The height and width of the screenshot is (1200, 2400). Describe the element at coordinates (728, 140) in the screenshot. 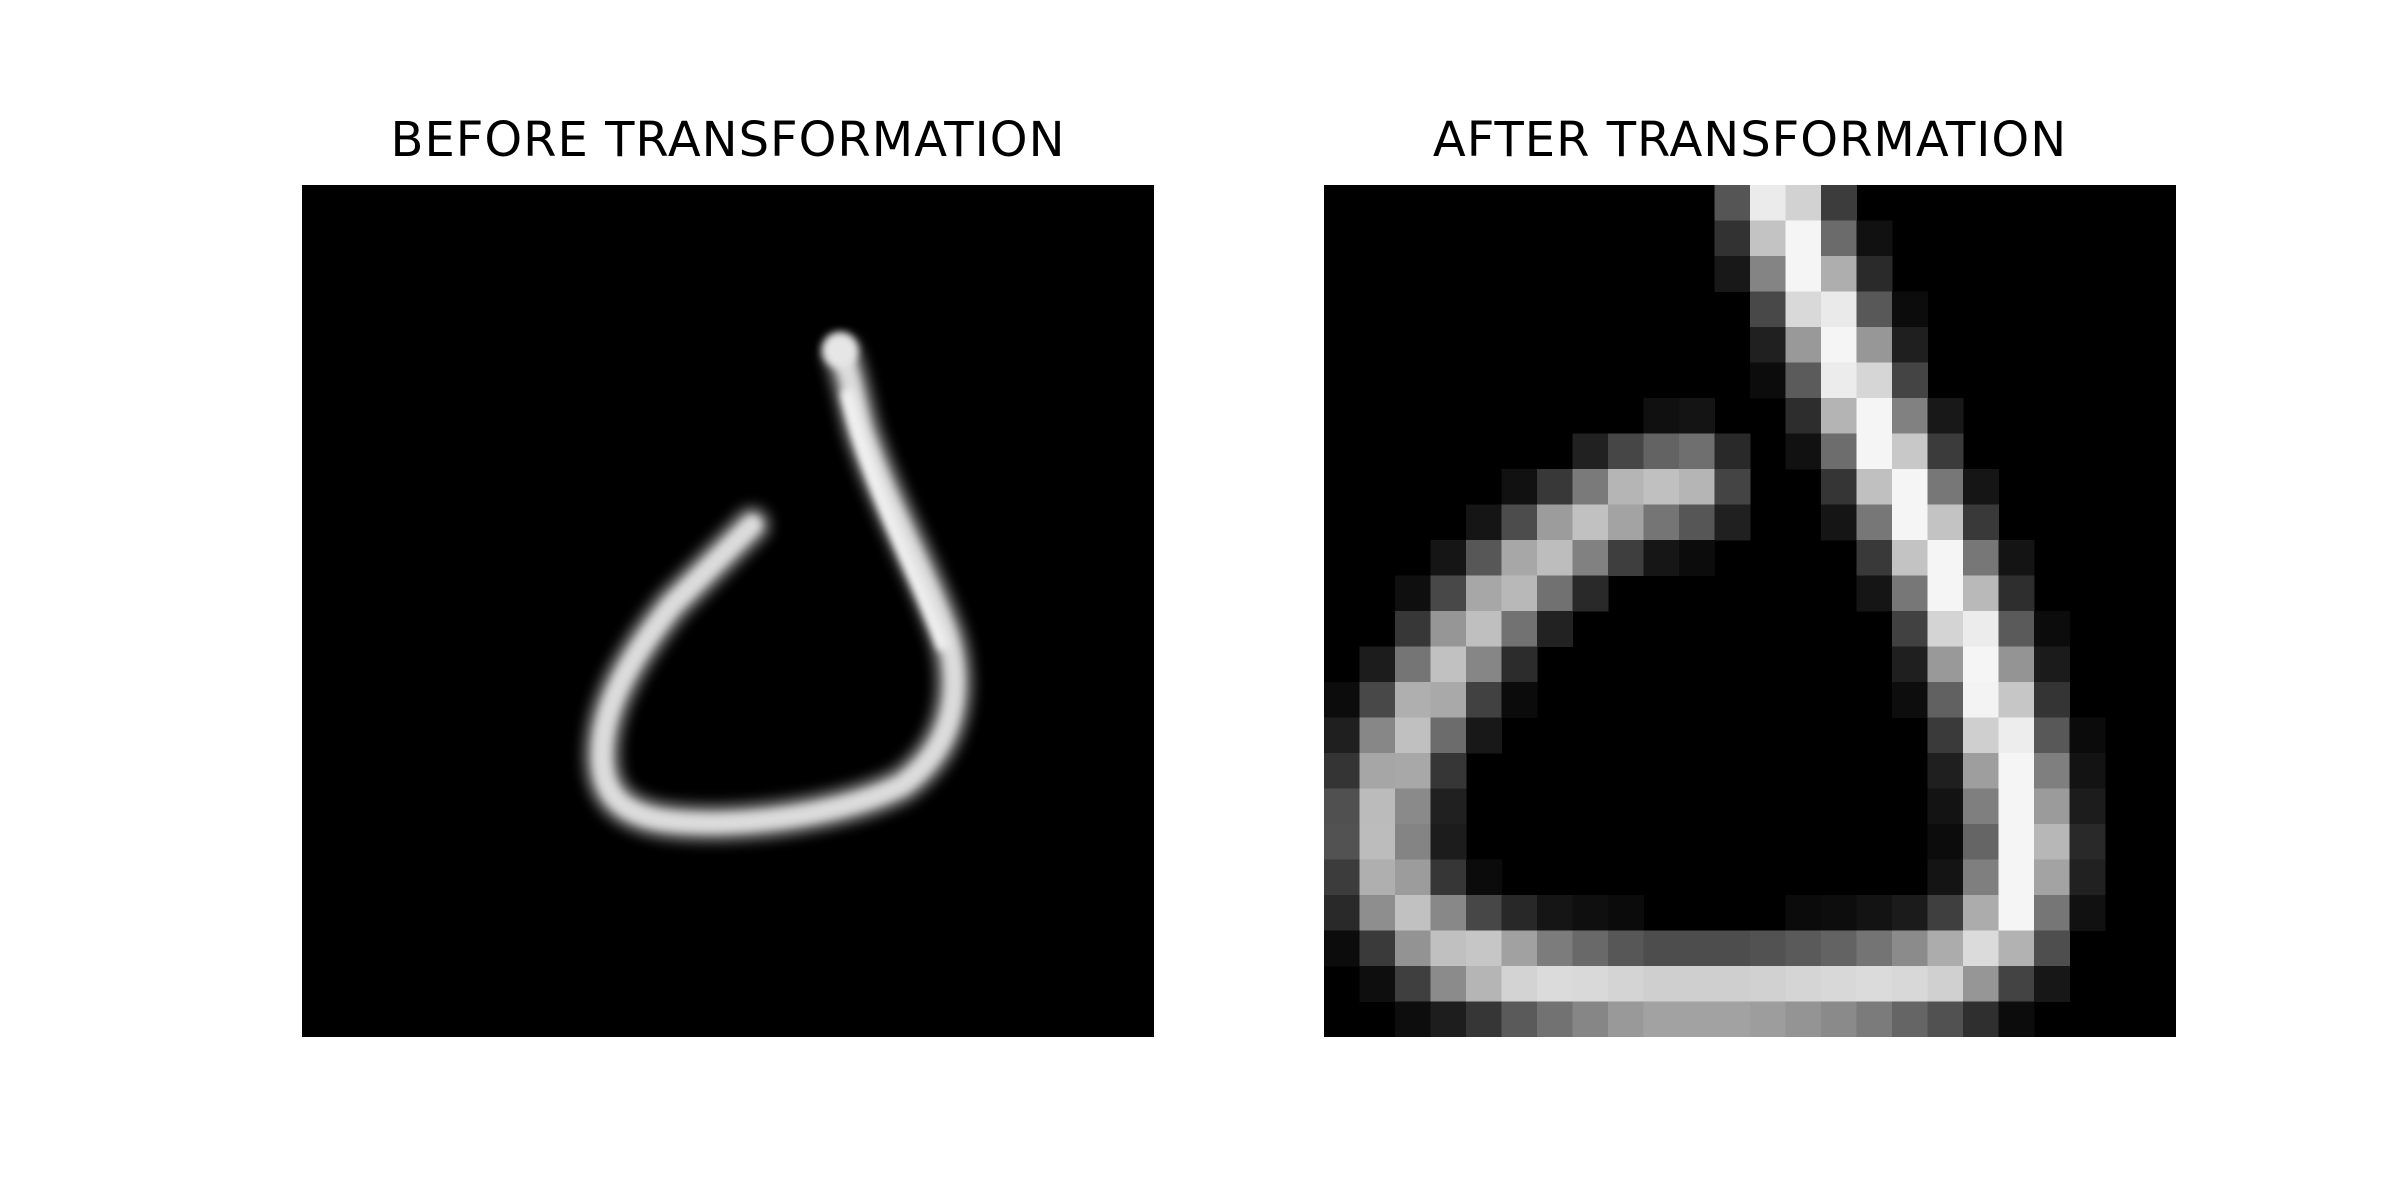

I see `before-transformation-title: BEFORE TRANSFORMATION` at that location.